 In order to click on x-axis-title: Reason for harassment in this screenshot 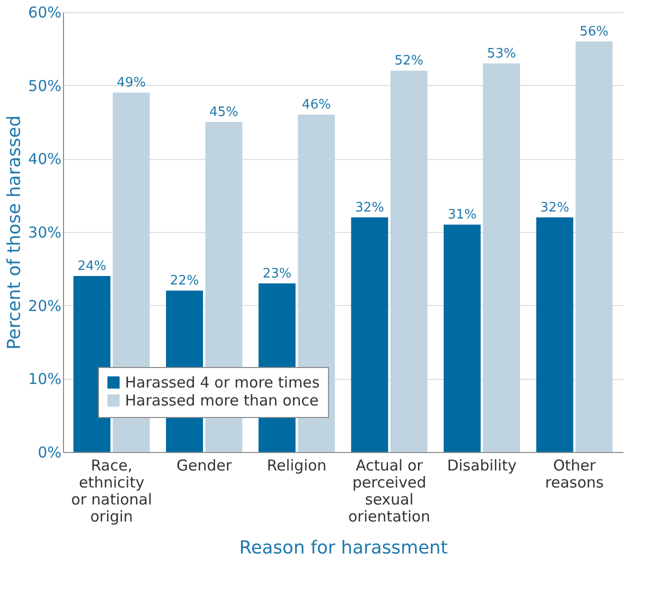, I will do `click(343, 548)`.